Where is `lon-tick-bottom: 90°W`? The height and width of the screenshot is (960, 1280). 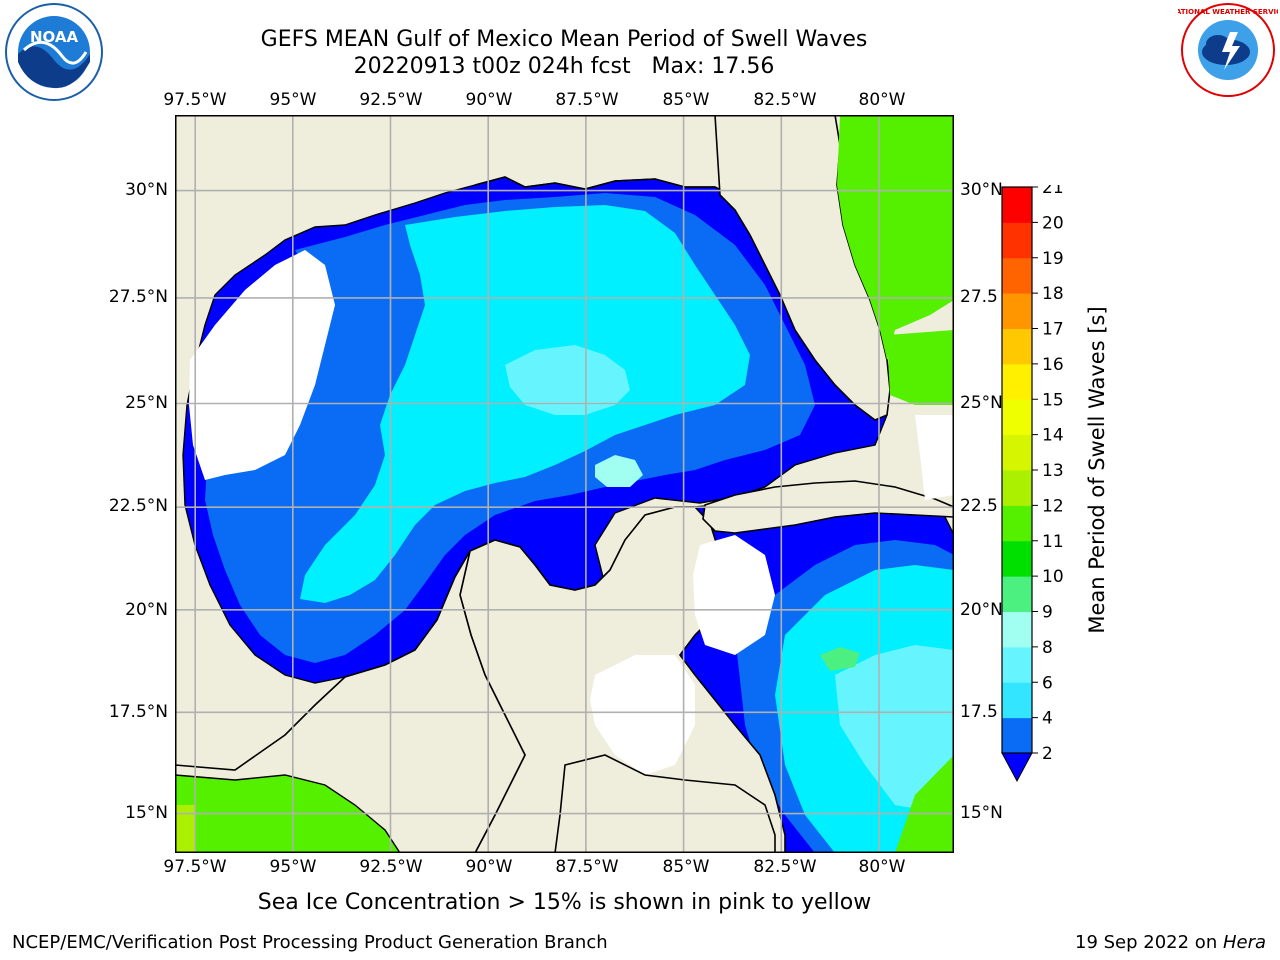
lon-tick-bottom: 90°W is located at coordinates (489, 867).